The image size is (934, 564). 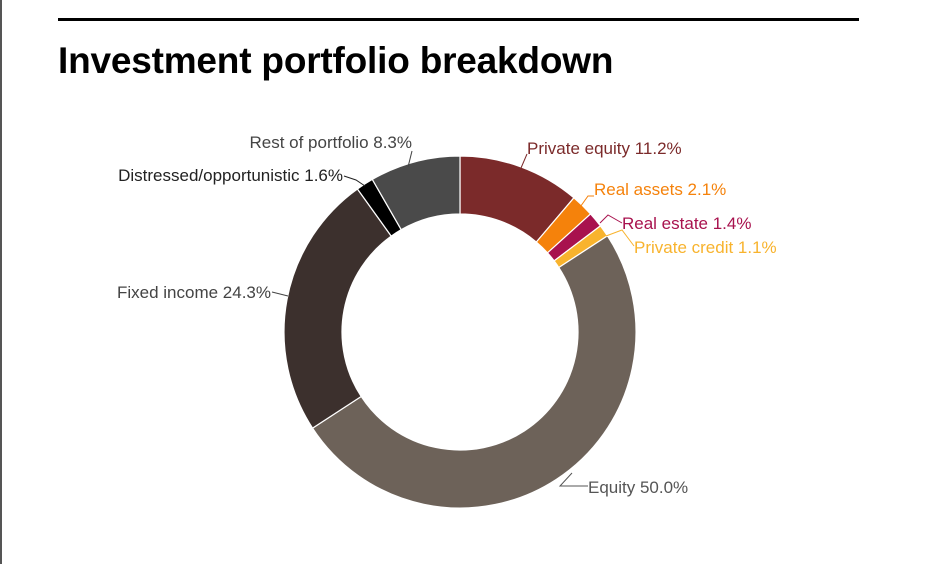 I want to click on label-real-estate: Real estate 1.4%, so click(x=686, y=223).